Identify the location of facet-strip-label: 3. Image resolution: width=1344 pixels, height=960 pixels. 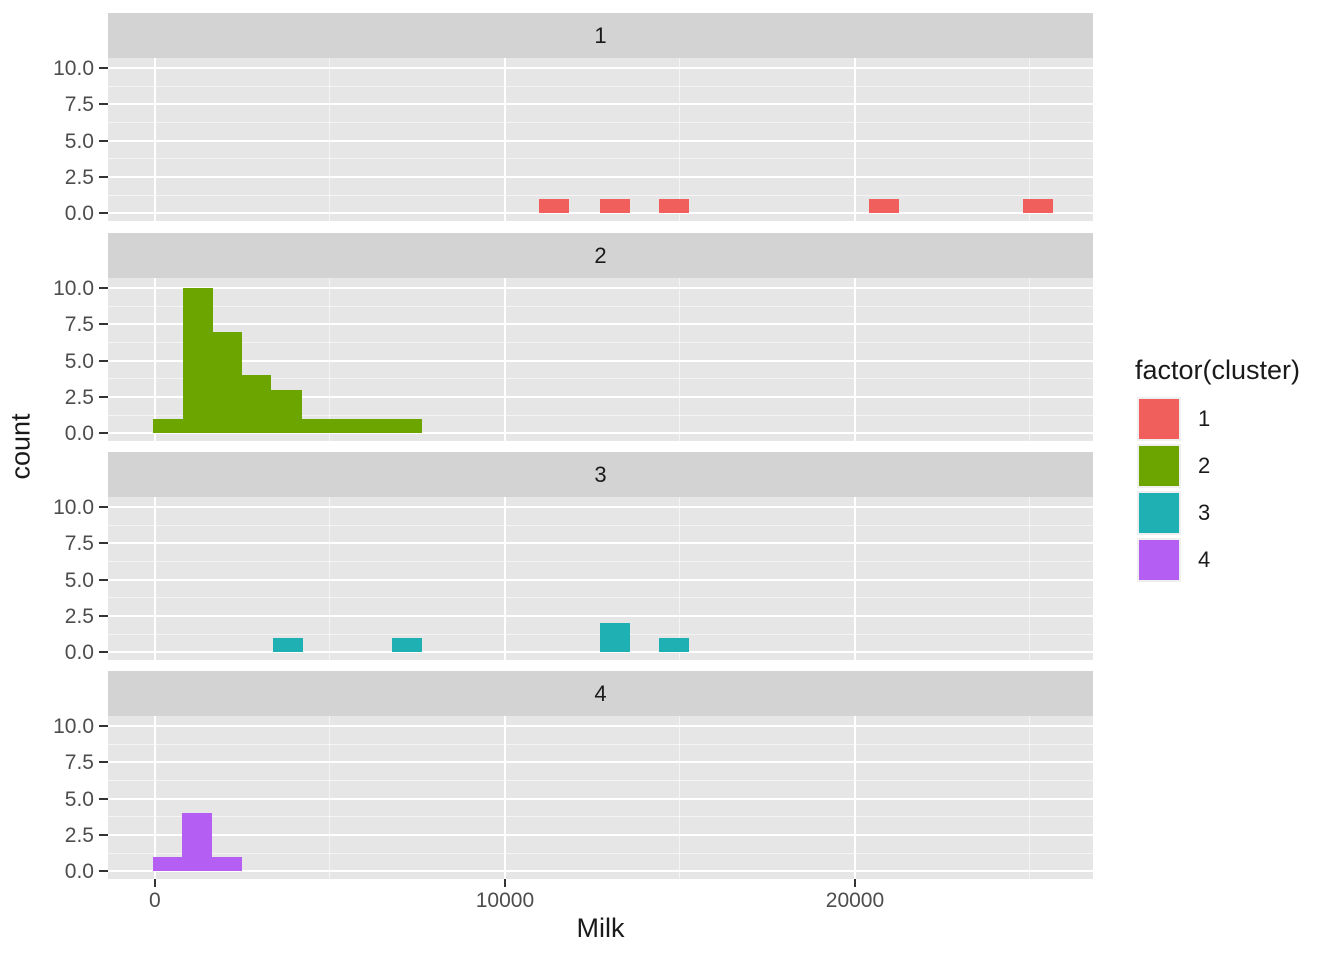
(600, 474).